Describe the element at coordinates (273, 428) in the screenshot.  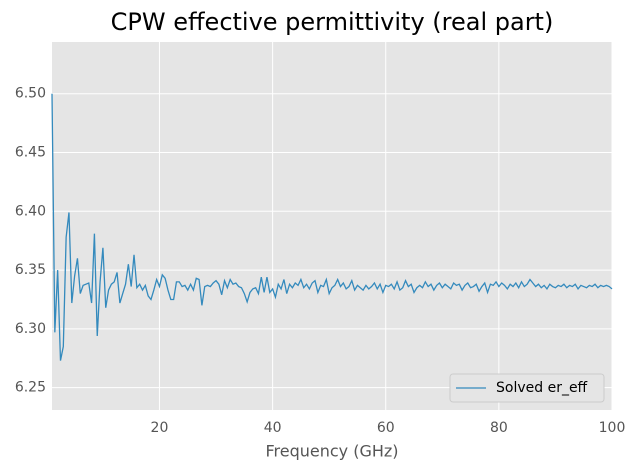
I see `x-tick-label: 40` at that location.